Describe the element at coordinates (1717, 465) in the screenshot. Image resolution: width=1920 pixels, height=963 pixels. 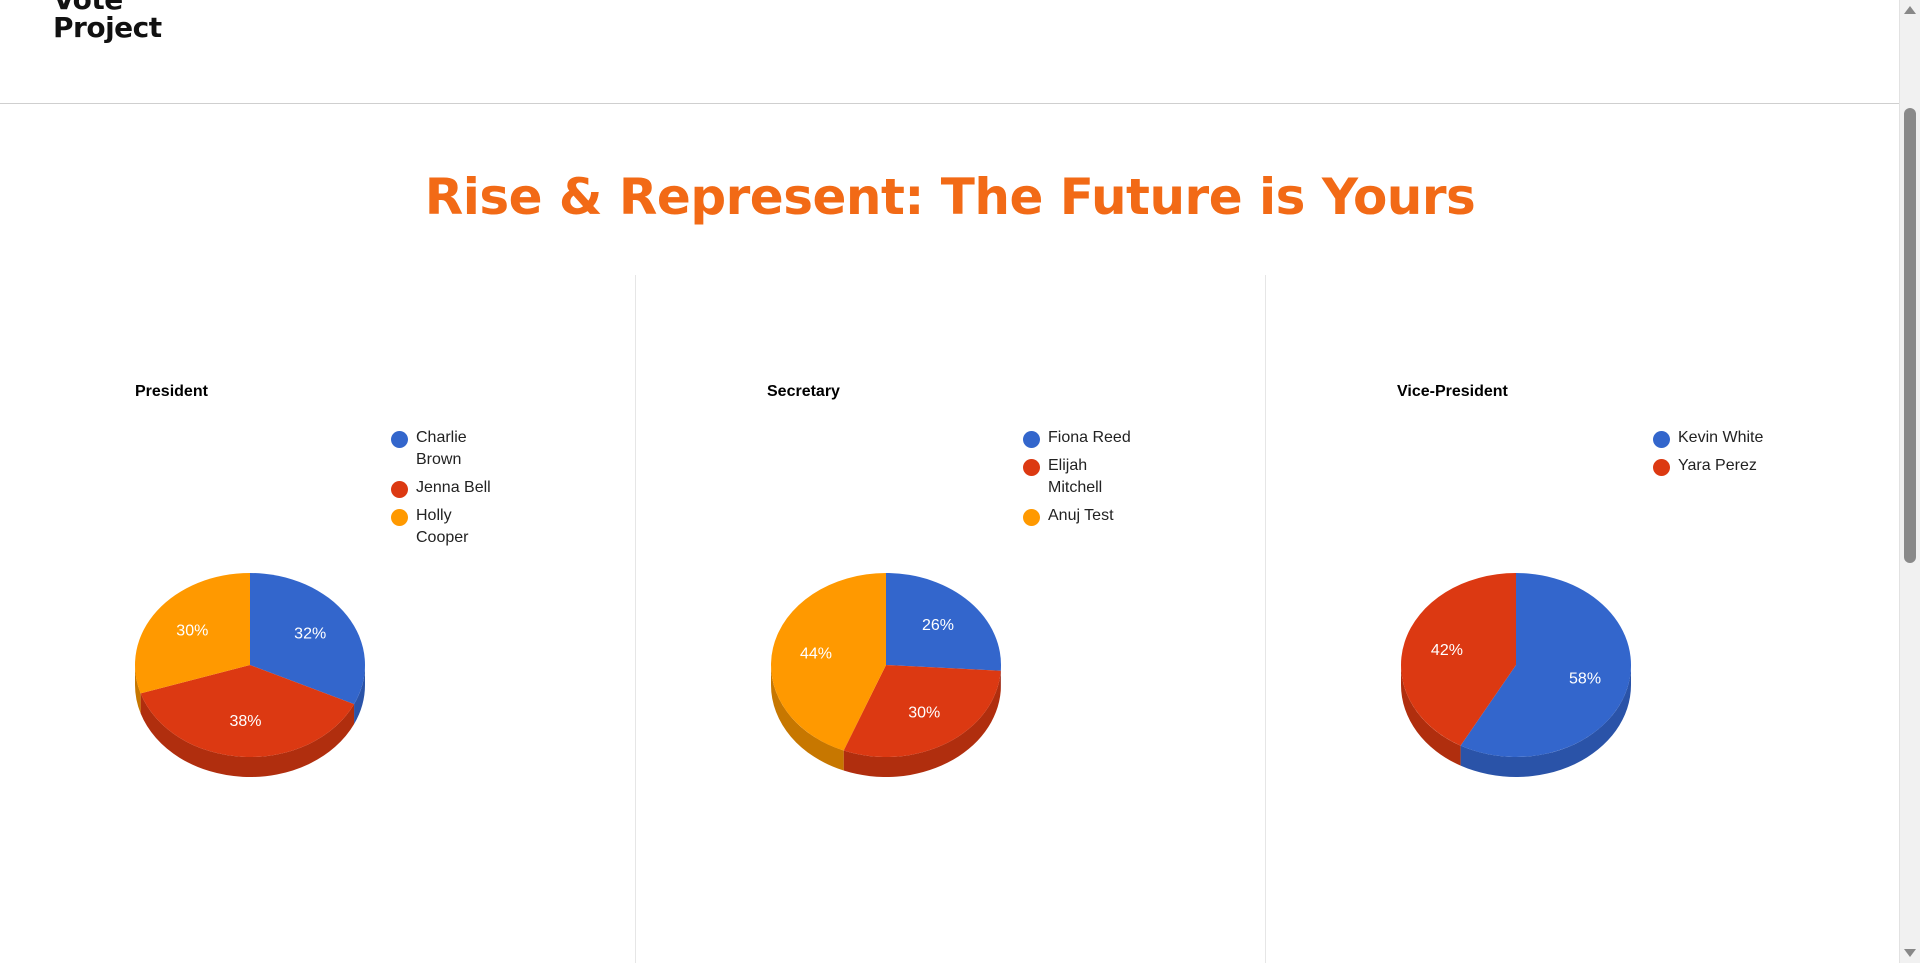
I see `legend-label: Yara Perez` at that location.